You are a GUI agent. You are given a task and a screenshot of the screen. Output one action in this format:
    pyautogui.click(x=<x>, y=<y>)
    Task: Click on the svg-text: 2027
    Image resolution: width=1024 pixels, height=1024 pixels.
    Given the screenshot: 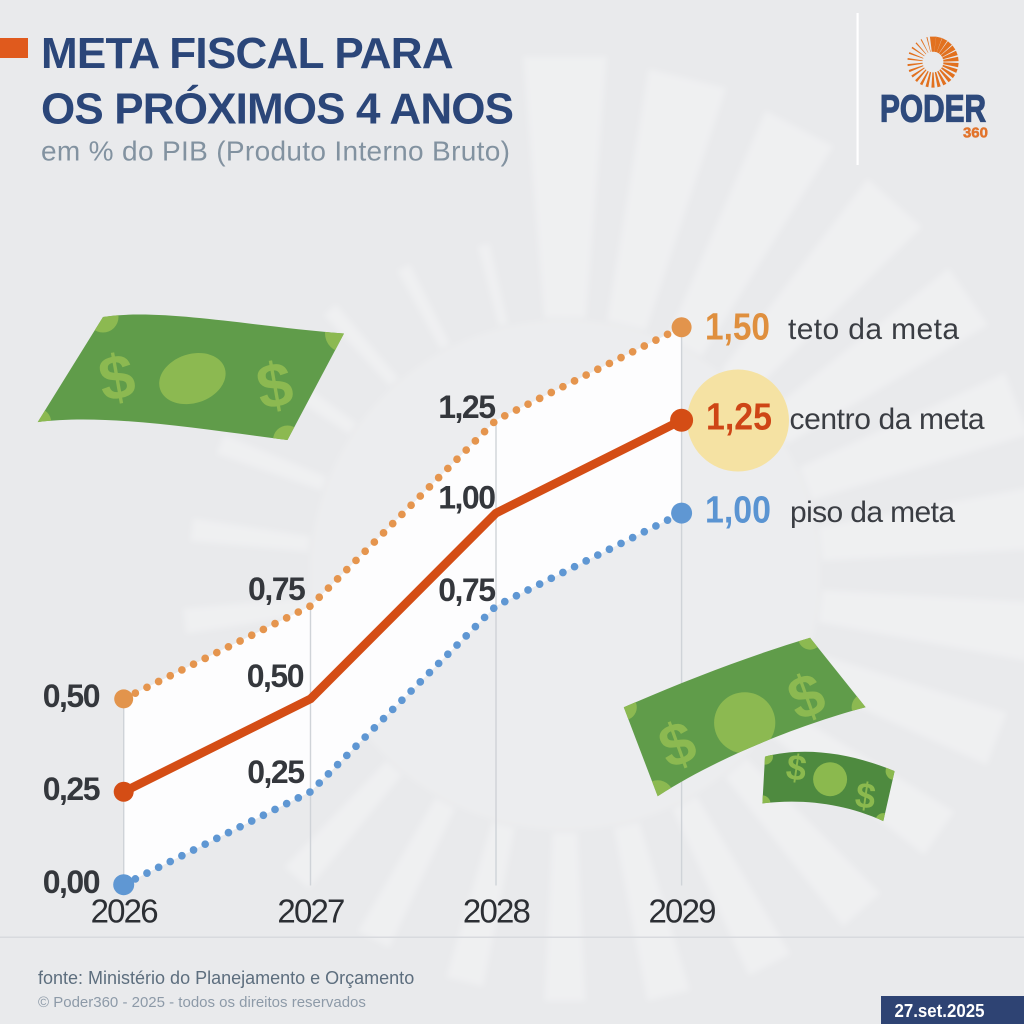 What is the action you would take?
    pyautogui.click(x=310, y=911)
    